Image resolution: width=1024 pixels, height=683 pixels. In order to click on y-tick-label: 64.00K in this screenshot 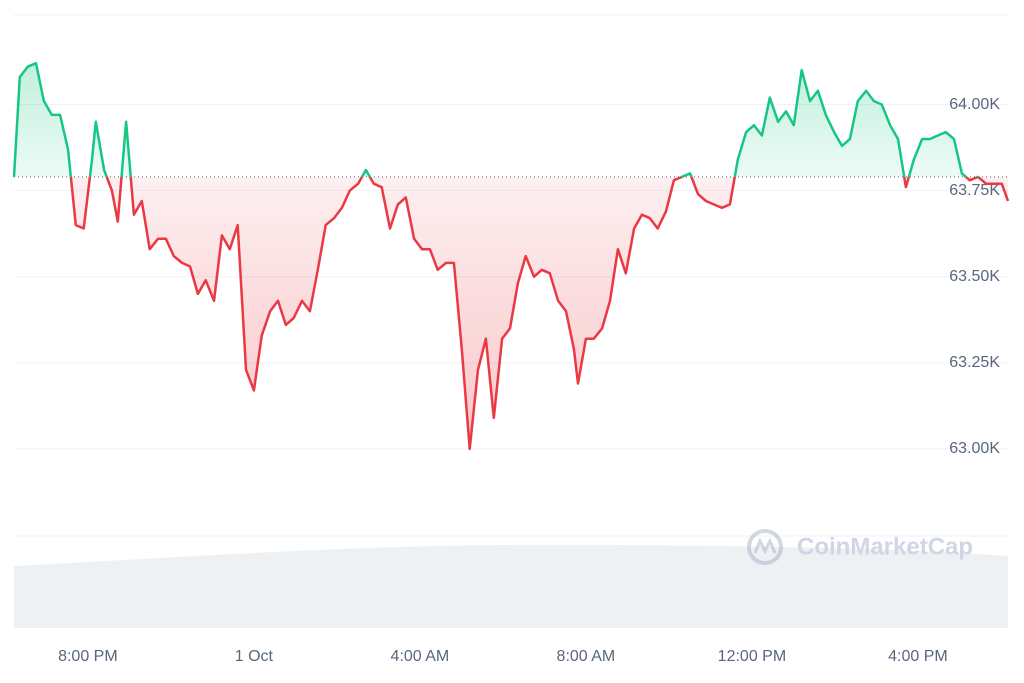, I will do `click(974, 104)`.